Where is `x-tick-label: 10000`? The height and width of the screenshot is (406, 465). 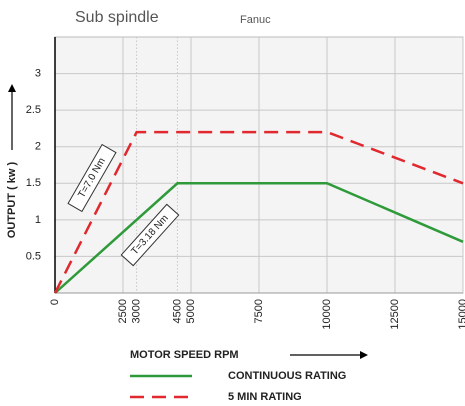 x-tick-label: 10000 is located at coordinates (327, 314).